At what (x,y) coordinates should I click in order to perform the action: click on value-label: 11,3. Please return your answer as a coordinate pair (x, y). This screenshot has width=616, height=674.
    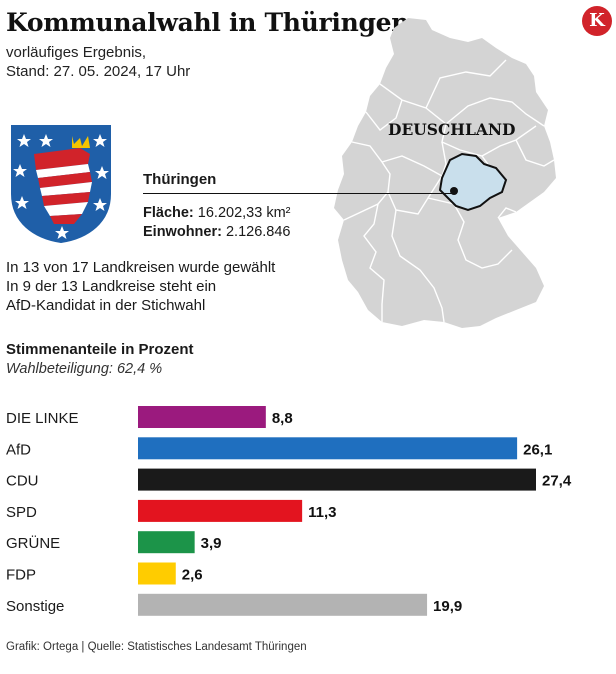
    Looking at the image, I should click on (322, 512).